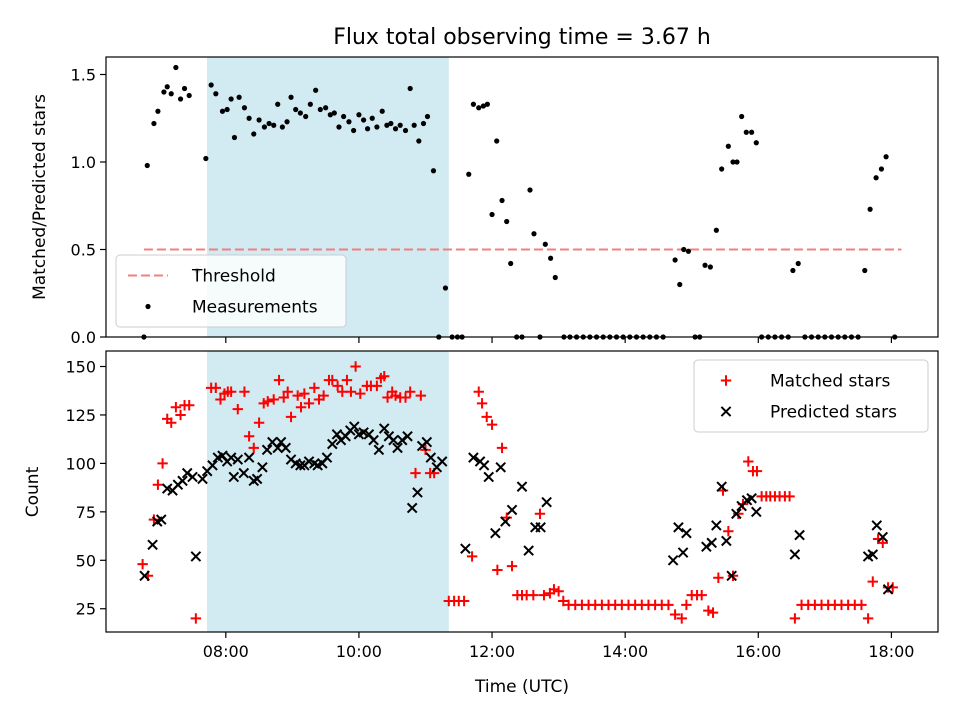 This screenshot has height=724, width=960. Describe the element at coordinates (40, 197) in the screenshot. I see `top-y-axis-label: Matched/Predicted stars` at that location.